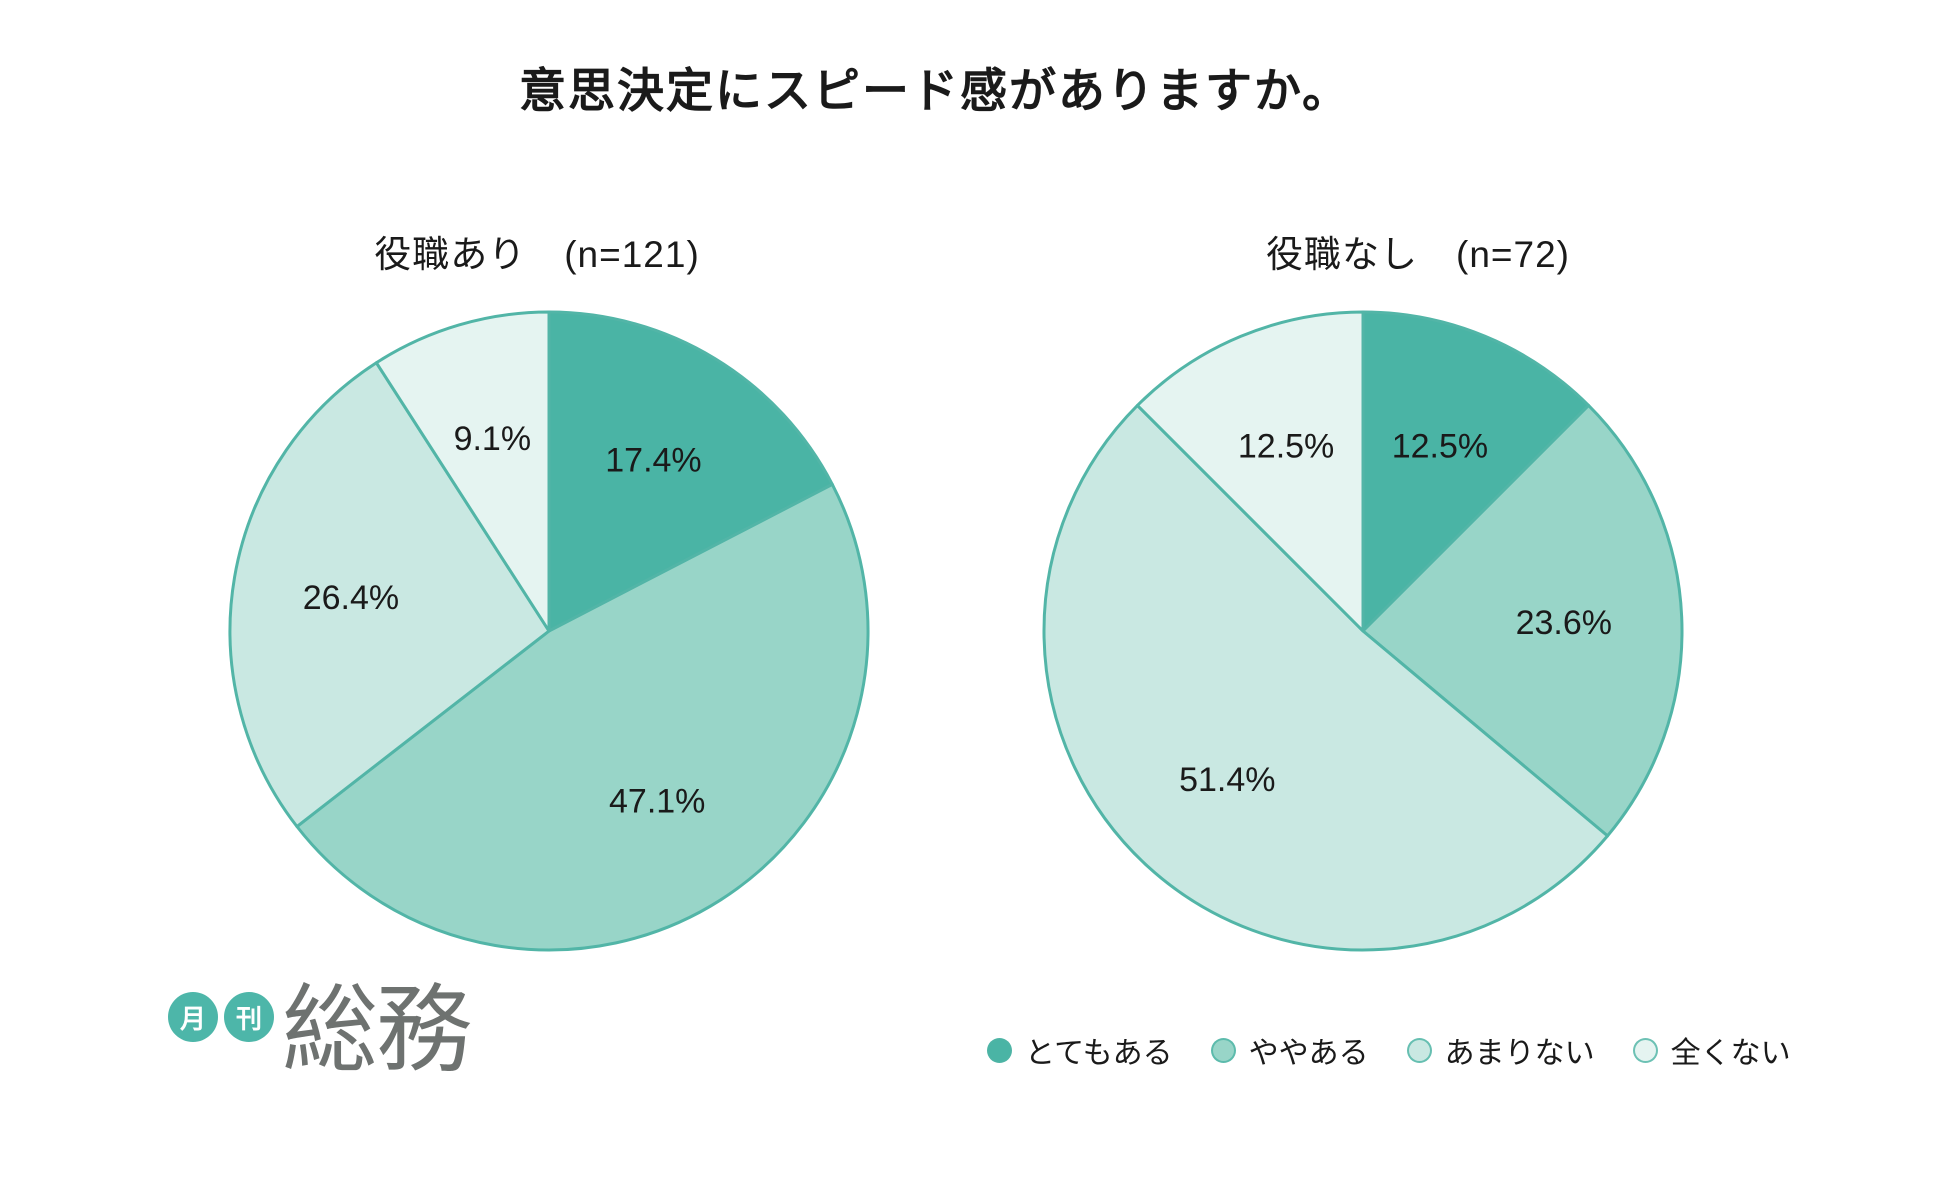  What do you see at coordinates (1389, 1050) in the screenshot?
I see `chart-legend: とてもある ややある あまりない 全くない` at bounding box center [1389, 1050].